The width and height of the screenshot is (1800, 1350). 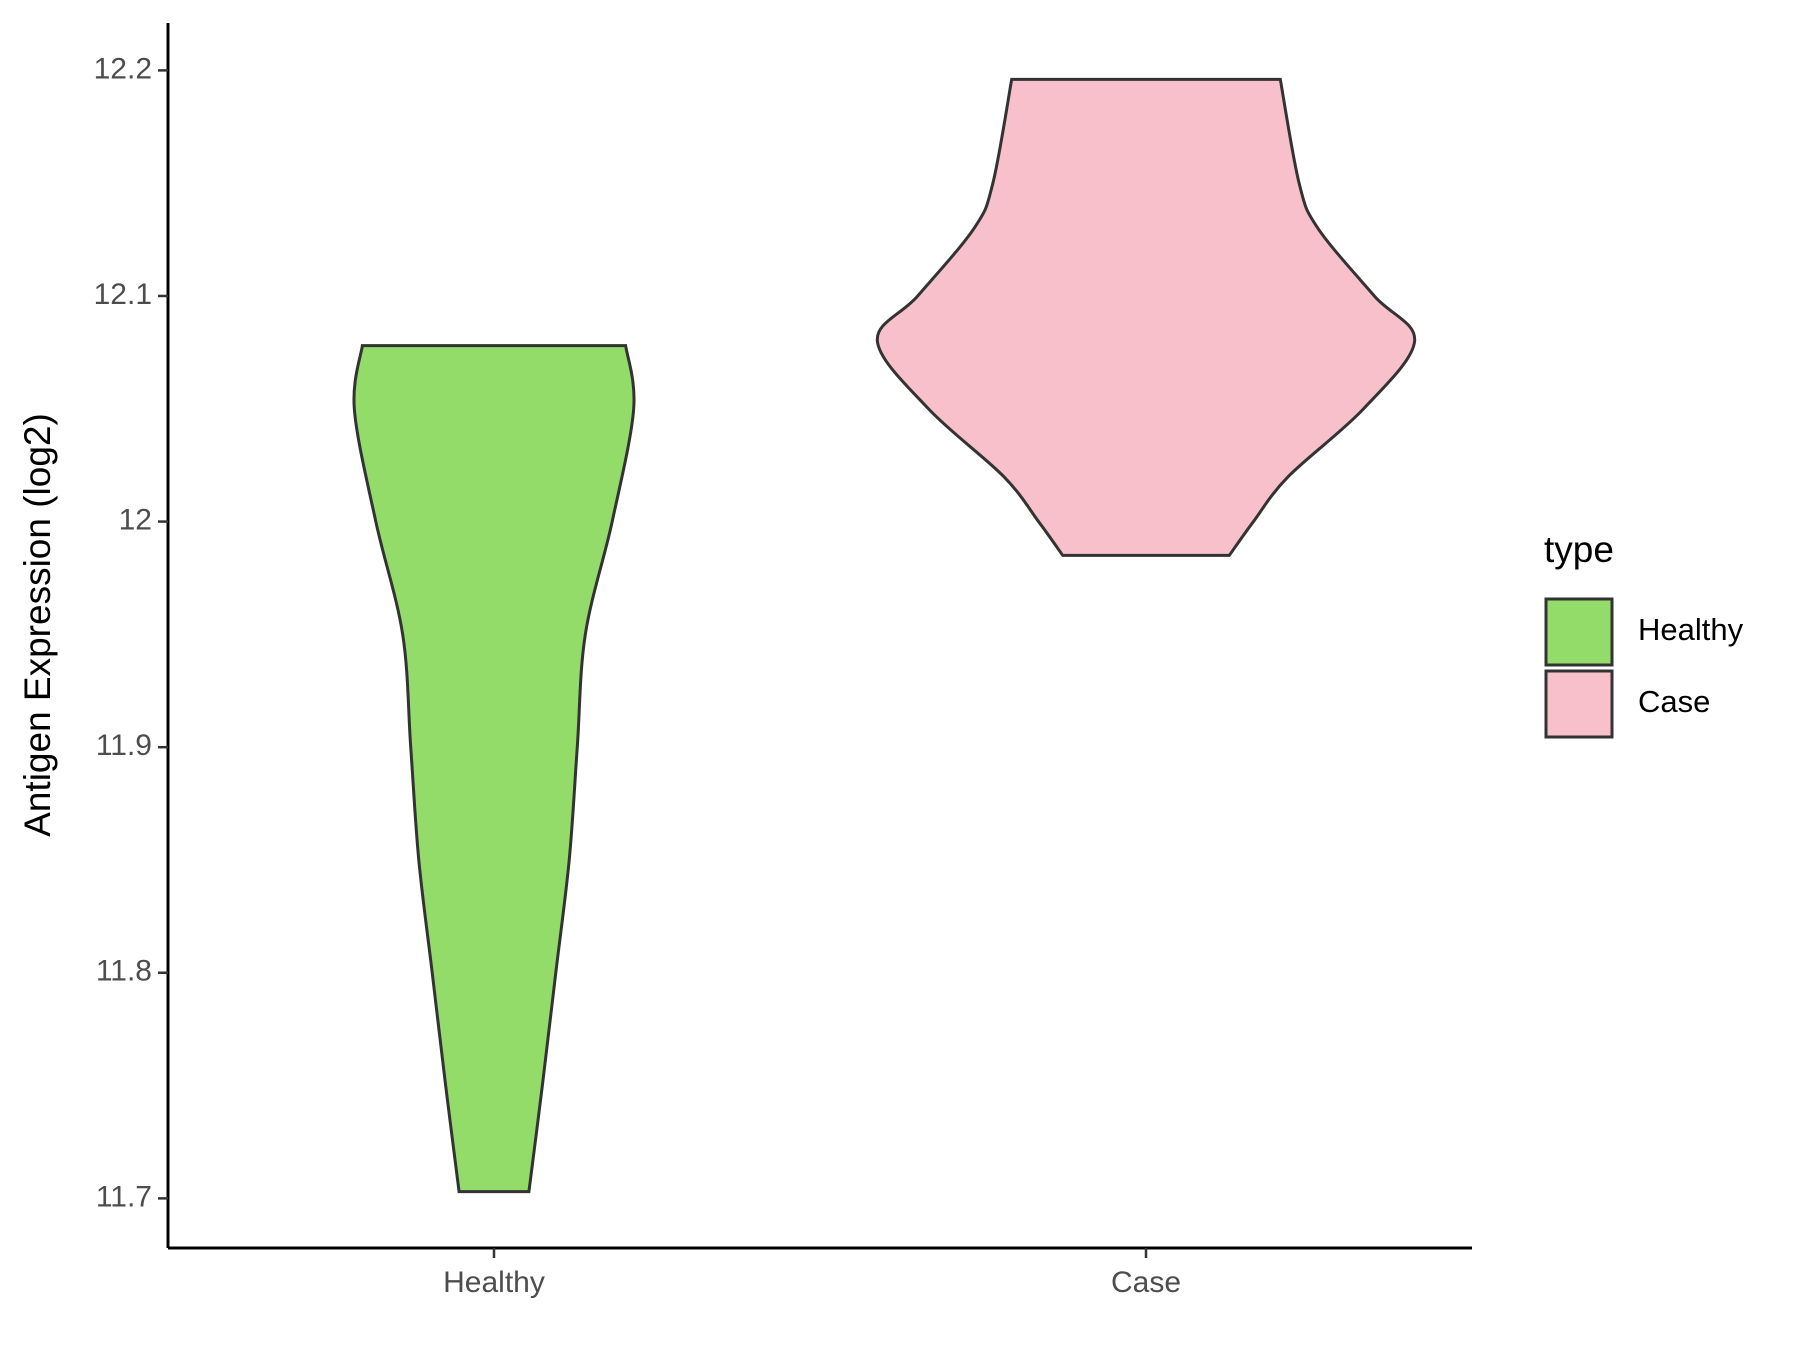 I want to click on y-tick-label: 12.1, so click(x=123, y=294).